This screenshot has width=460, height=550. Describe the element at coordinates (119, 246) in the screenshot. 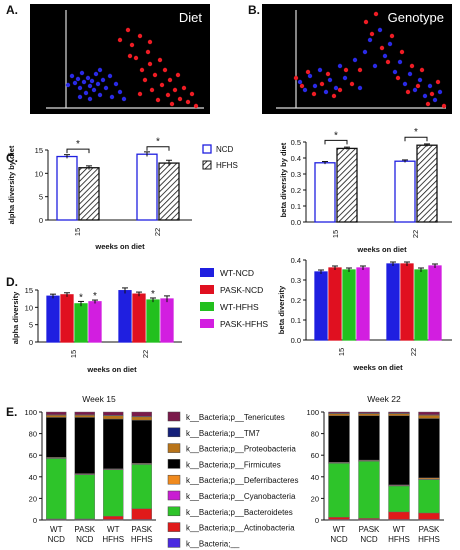

I see `c-left-x-label: weeks on diet` at that location.